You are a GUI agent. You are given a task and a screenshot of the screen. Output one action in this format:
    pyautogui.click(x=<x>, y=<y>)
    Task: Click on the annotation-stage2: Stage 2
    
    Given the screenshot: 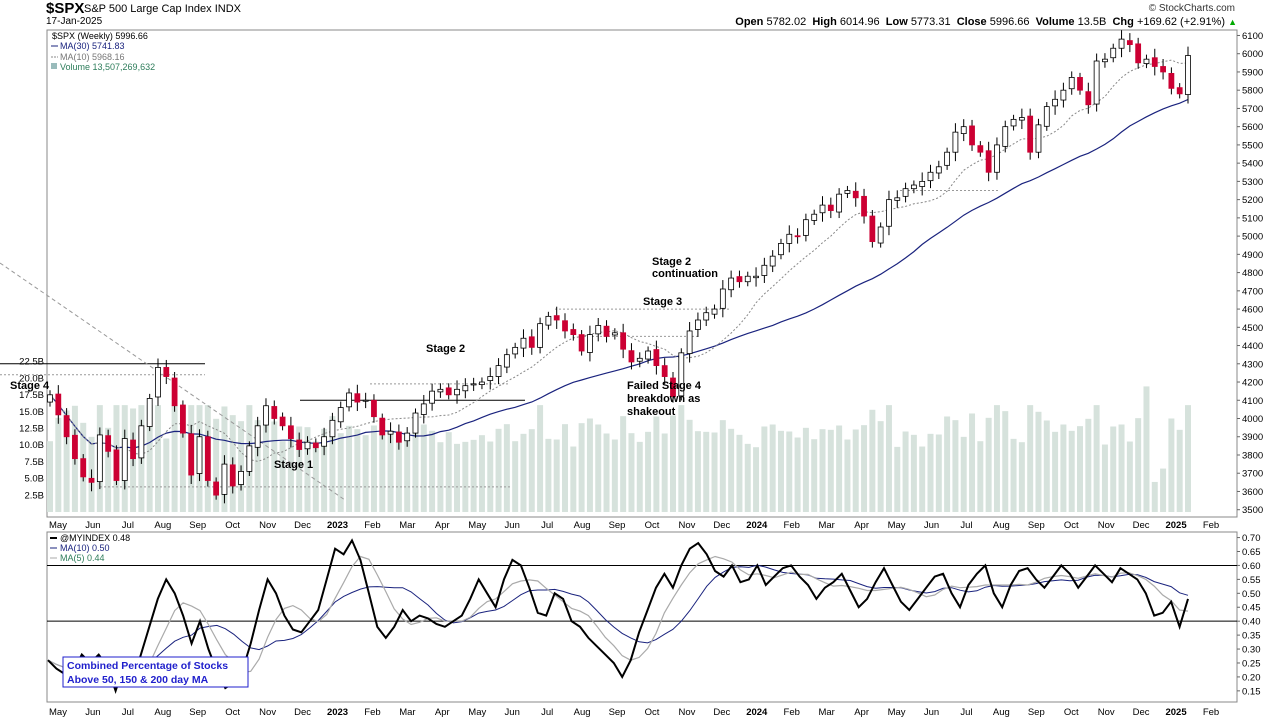 What is the action you would take?
    pyautogui.click(x=445, y=349)
    